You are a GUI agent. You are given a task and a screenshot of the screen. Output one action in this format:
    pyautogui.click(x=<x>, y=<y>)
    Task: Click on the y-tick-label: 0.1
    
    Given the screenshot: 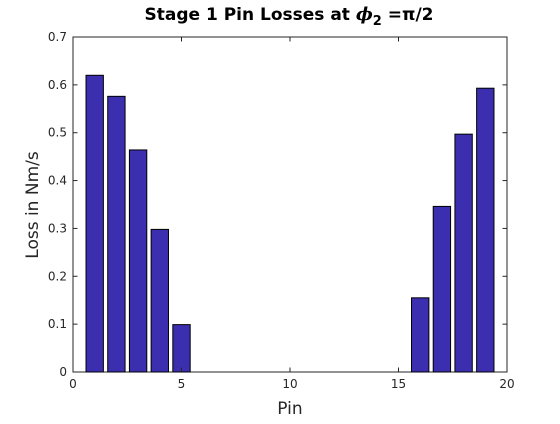 What is the action you would take?
    pyautogui.click(x=57, y=324)
    